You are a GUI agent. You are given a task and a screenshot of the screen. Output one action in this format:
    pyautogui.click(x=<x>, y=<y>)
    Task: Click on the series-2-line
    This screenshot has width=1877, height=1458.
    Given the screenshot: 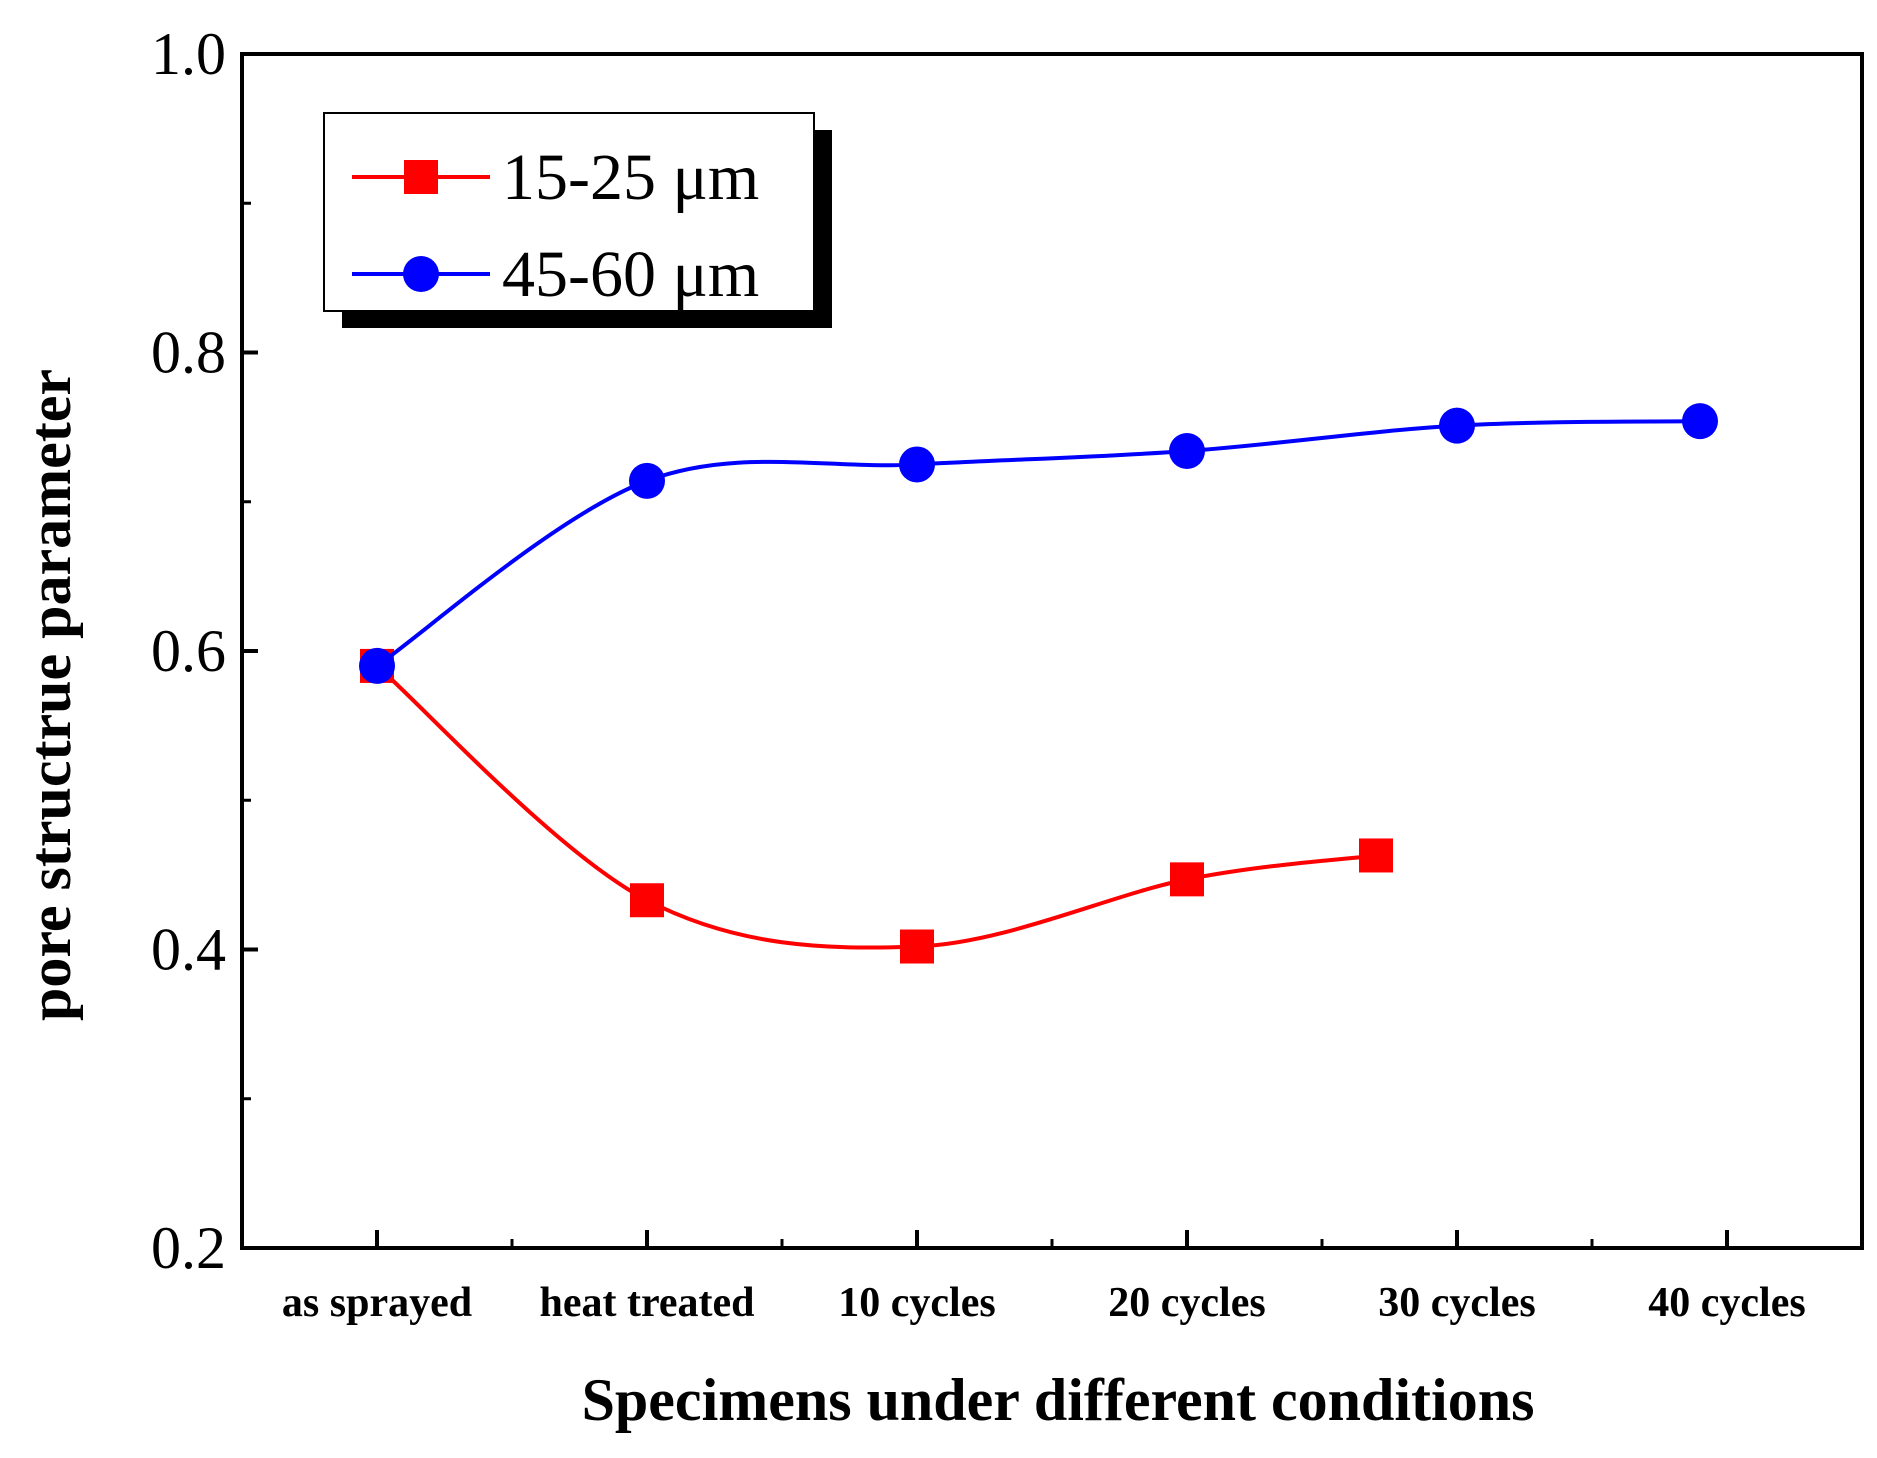 What is the action you would take?
    pyautogui.click(x=1038, y=543)
    